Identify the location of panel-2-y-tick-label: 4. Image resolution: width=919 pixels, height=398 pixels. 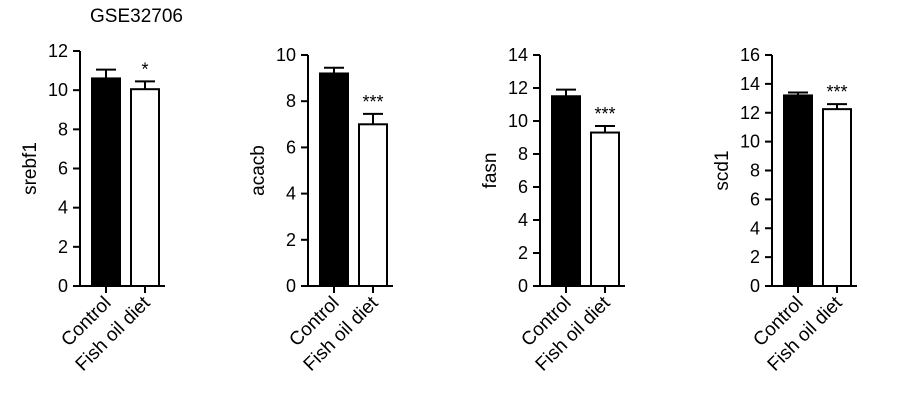
(291, 194).